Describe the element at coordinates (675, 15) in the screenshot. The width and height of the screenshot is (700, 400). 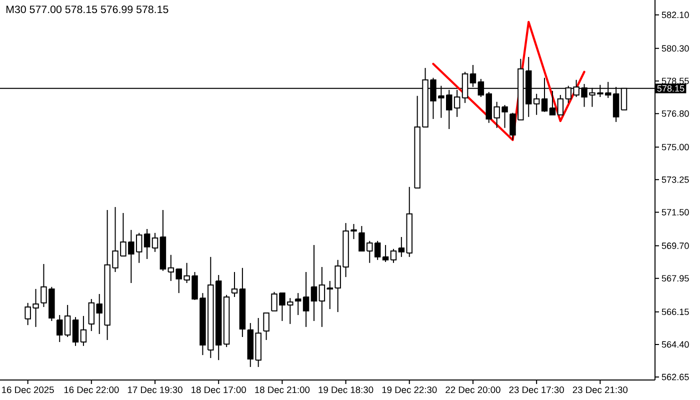
I see `y-tick-label: 582.10` at that location.